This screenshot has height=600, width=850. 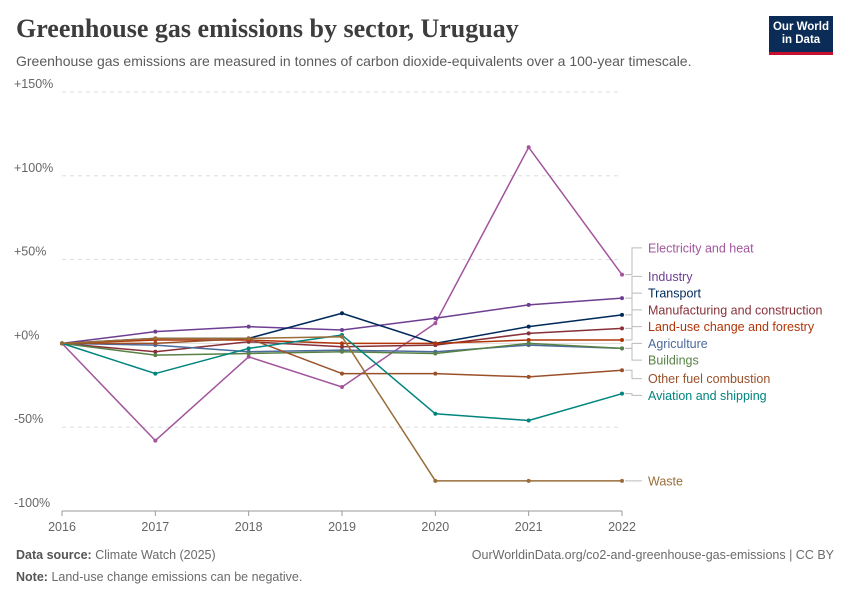 What do you see at coordinates (709, 379) in the screenshot?
I see `legend-label-other-fuel-combustion: Other fuel combustion` at bounding box center [709, 379].